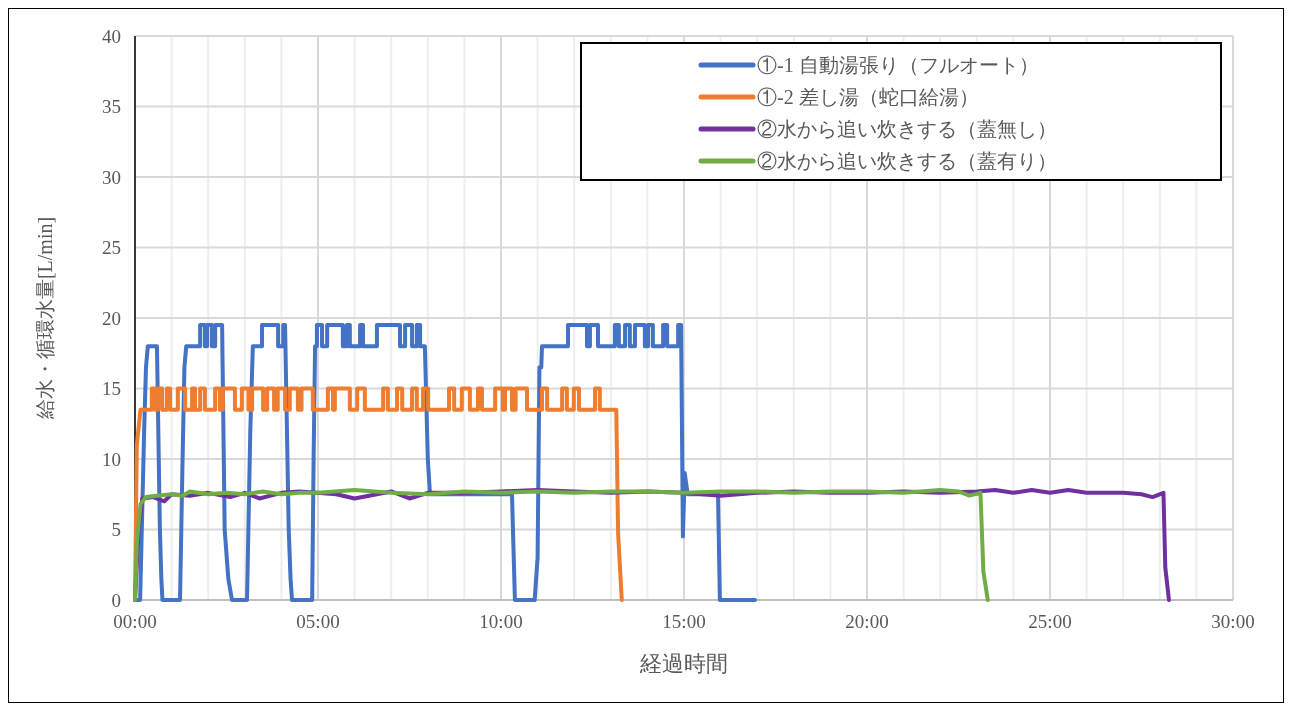 Image resolution: width=1292 pixels, height=711 pixels. Describe the element at coordinates (318, 621) in the screenshot. I see `x-tick-label: 05:00` at that location.